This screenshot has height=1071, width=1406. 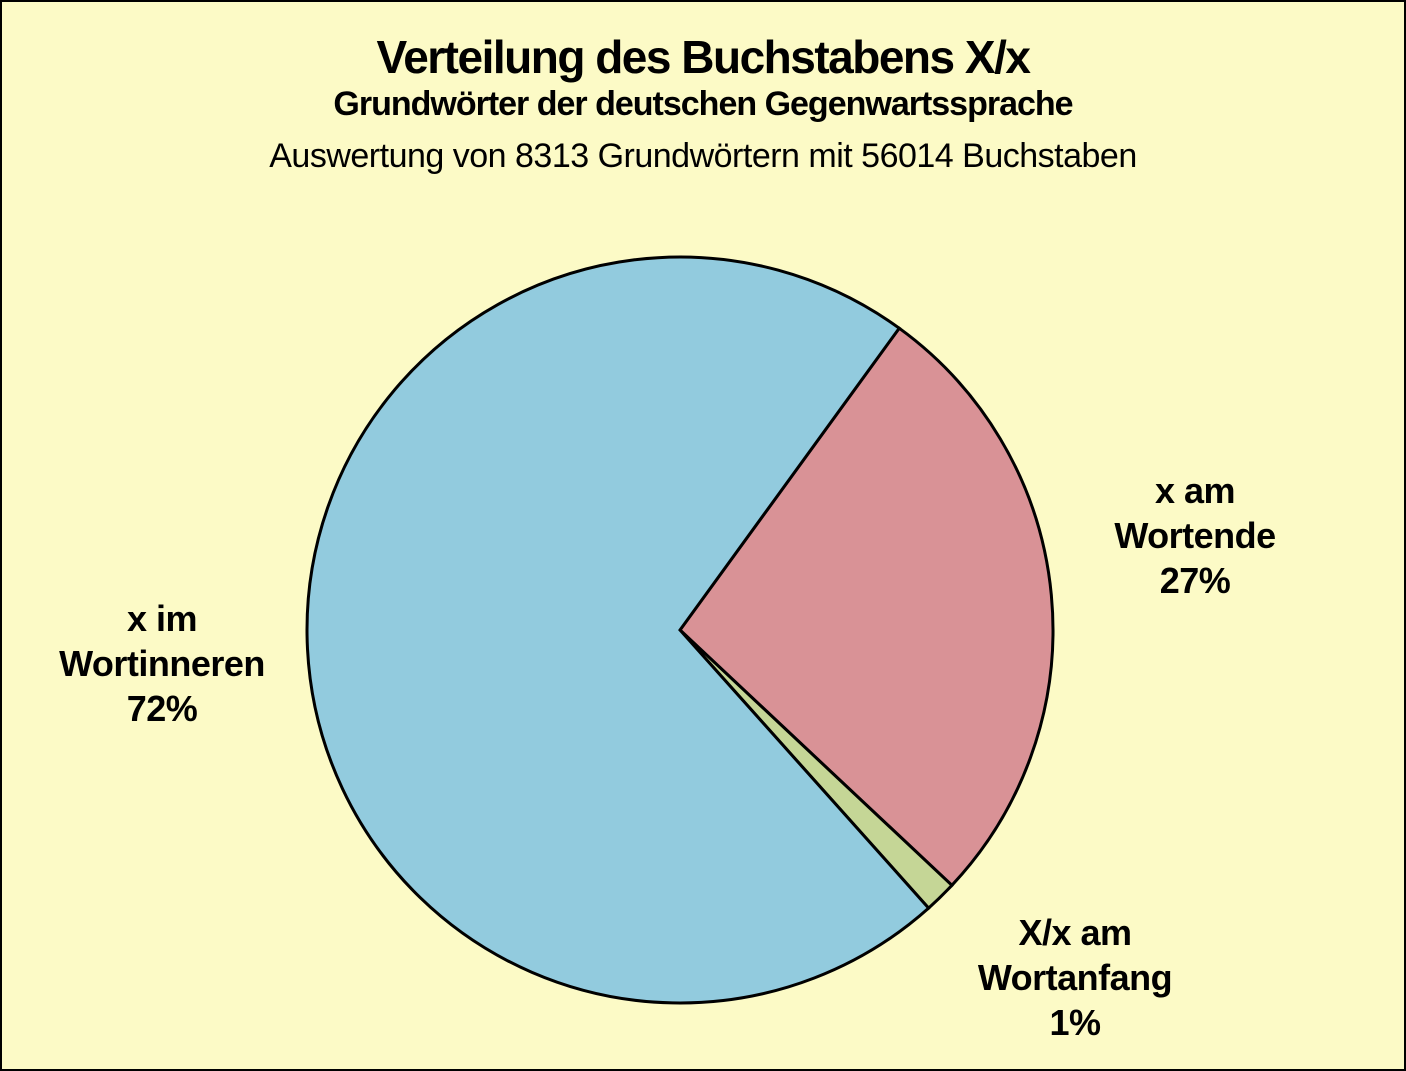 I want to click on slice-label-wortanfang: X/x am Wortanfang 1%, so click(x=1075, y=977).